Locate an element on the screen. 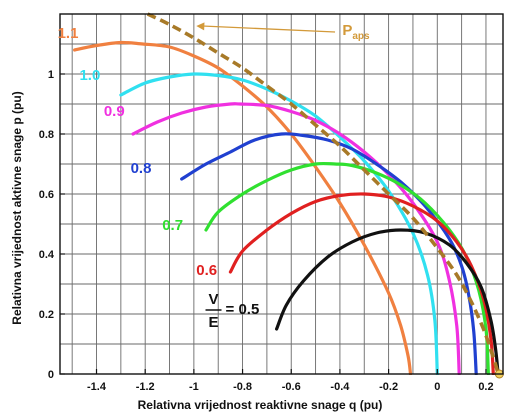 This screenshot has height=414, width=507. x-tick-label: -0.8 is located at coordinates (242, 387).